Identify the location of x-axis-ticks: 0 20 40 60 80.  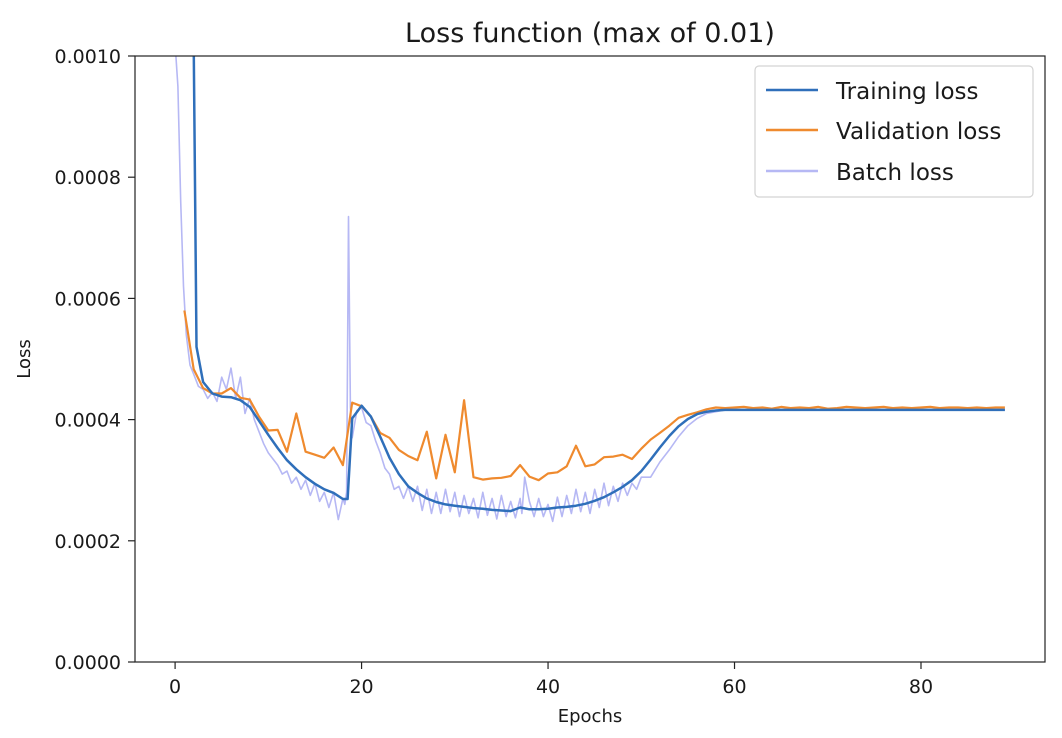
(551, 680).